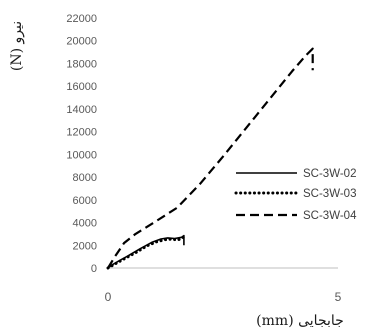 The image size is (388, 333). Describe the element at coordinates (94, 269) in the screenshot. I see `y-tick-label: 0` at that location.